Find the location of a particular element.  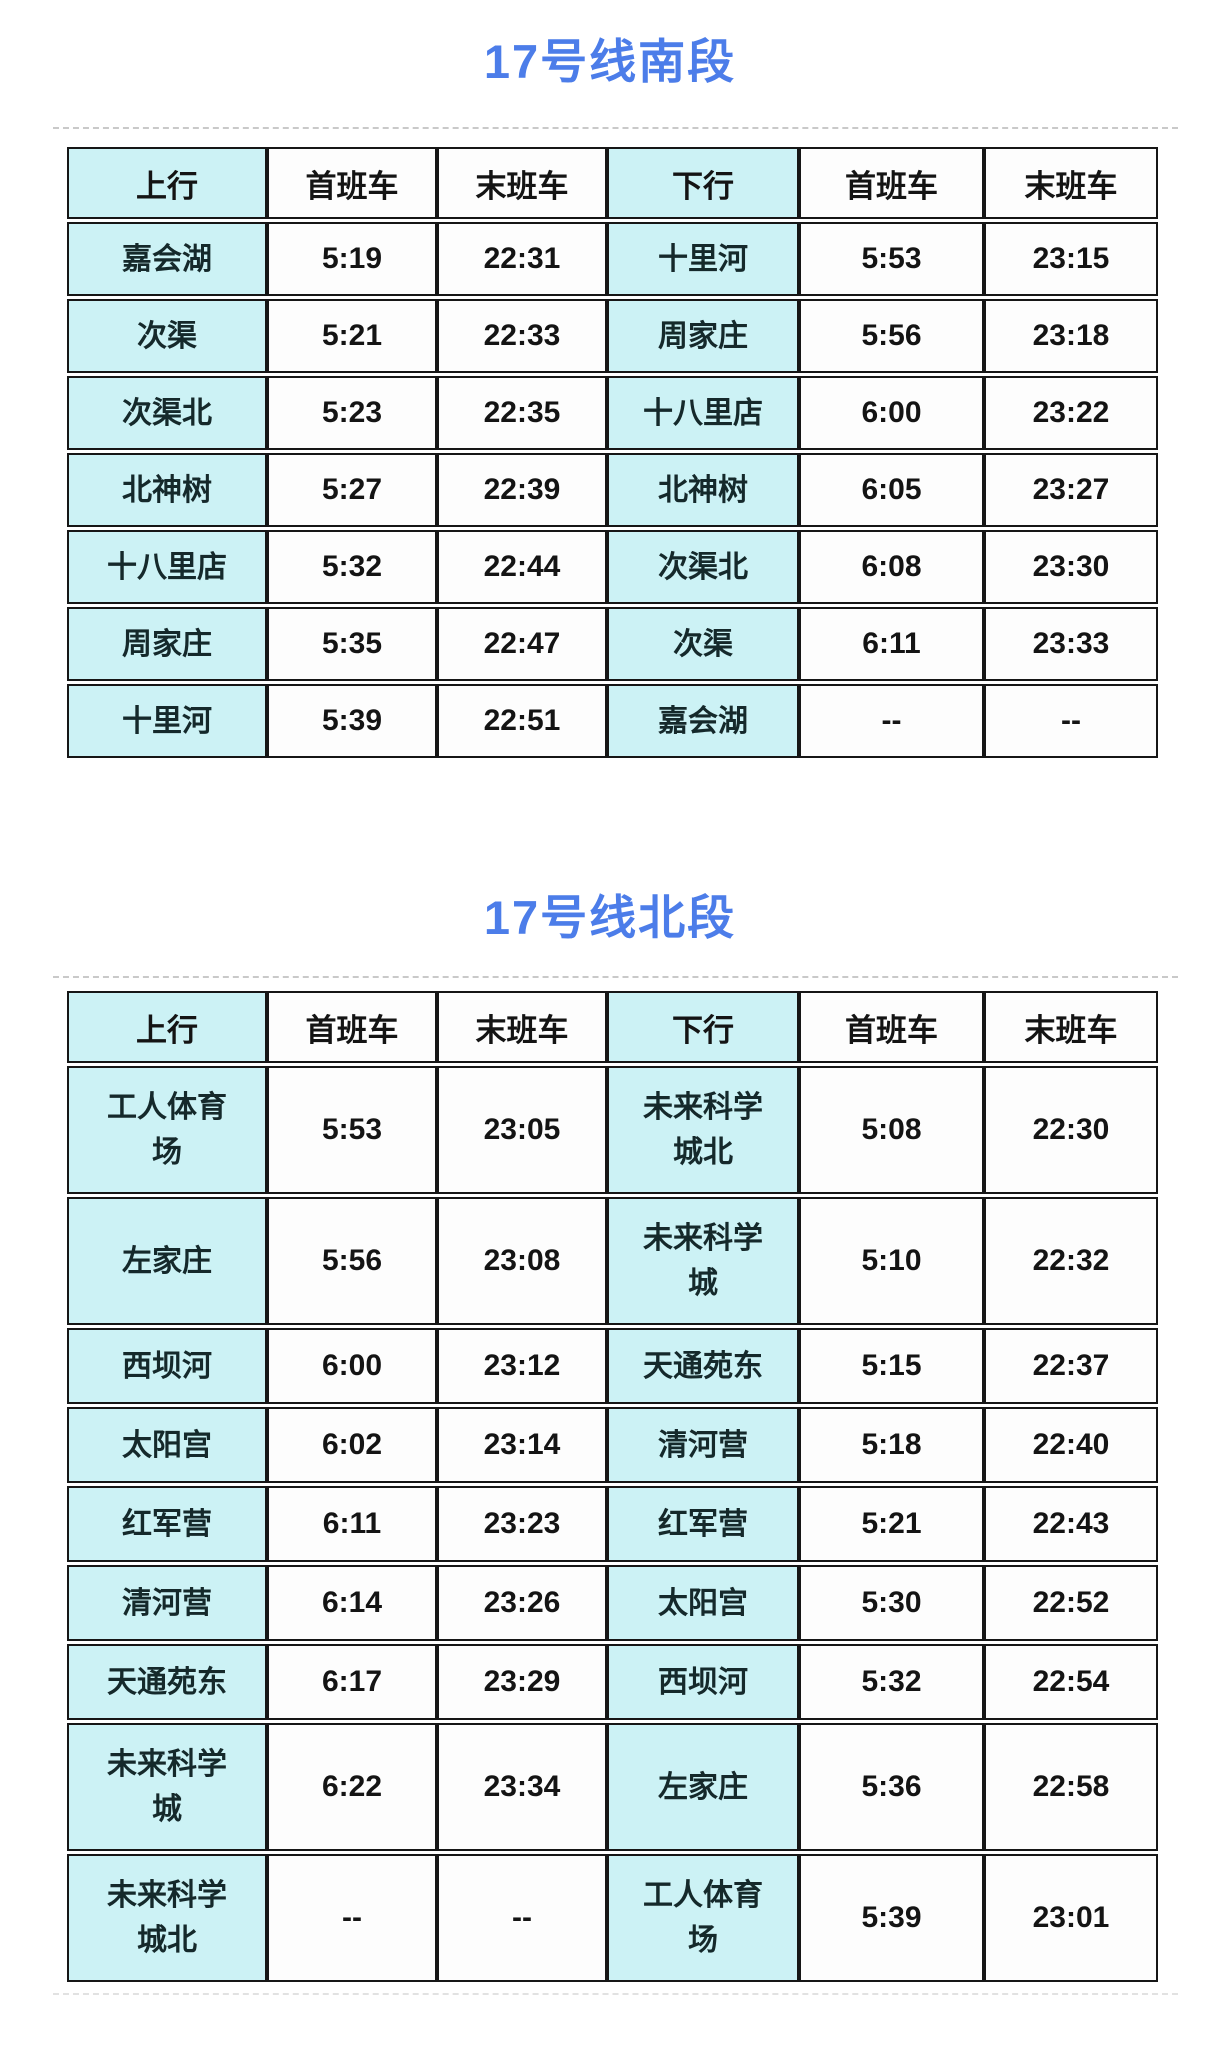

timetable-row: 次渠北 5:23 22:35 十八里店 6:00 23:22 is located at coordinates (612, 413).